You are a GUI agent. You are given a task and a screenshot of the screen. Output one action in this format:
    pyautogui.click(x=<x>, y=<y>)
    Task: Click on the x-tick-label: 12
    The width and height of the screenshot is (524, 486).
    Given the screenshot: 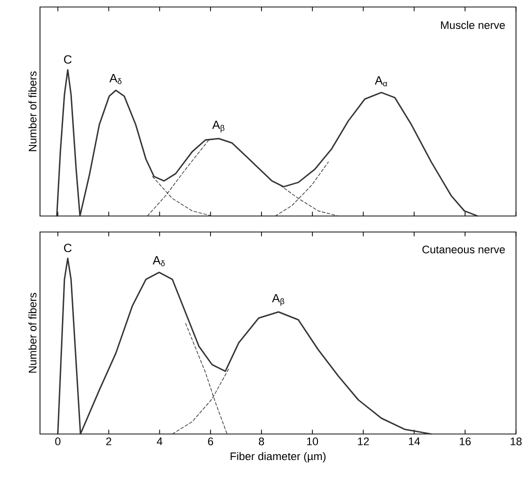 What is the action you would take?
    pyautogui.click(x=363, y=442)
    